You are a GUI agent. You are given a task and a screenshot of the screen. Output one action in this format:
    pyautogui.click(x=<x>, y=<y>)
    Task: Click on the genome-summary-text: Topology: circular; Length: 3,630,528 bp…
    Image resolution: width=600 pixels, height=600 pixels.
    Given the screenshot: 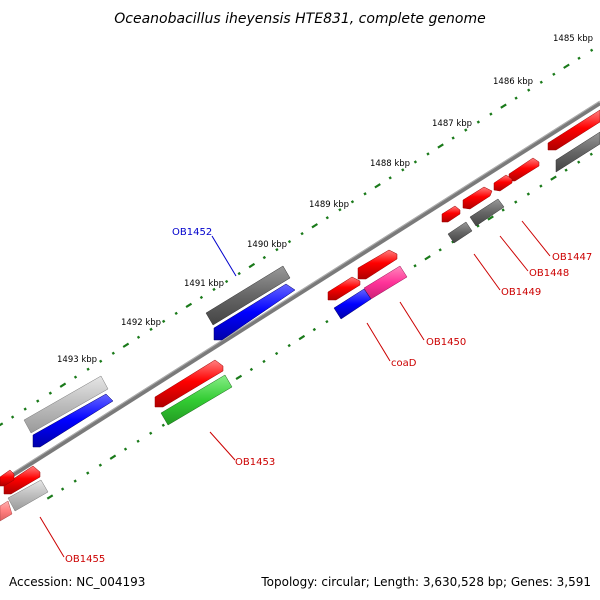 What is the action you would take?
    pyautogui.click(x=425, y=582)
    